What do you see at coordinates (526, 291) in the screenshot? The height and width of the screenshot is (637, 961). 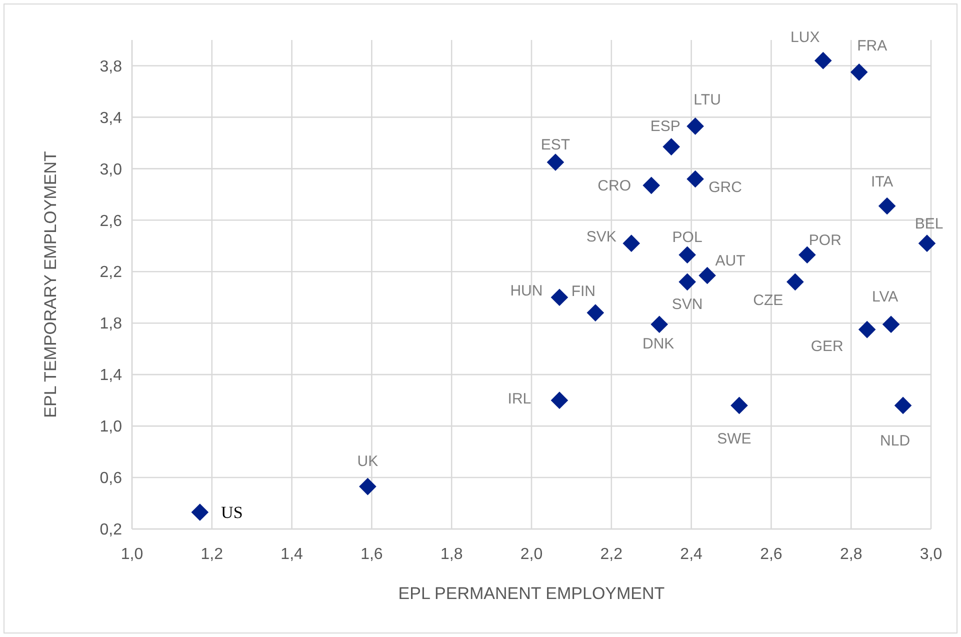 I see `annotation: HUN` at bounding box center [526, 291].